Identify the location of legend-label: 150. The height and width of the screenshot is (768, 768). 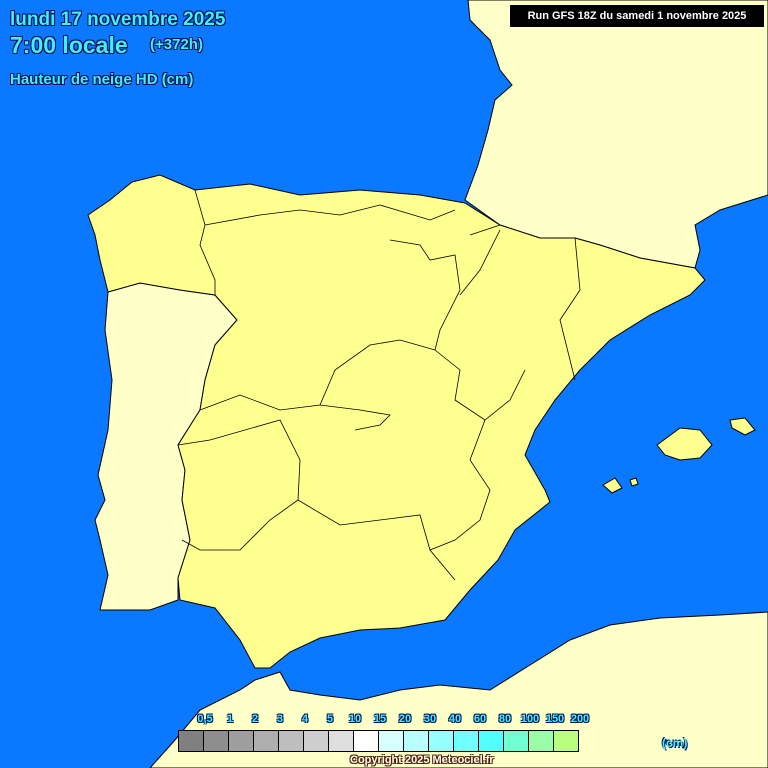
(555, 719).